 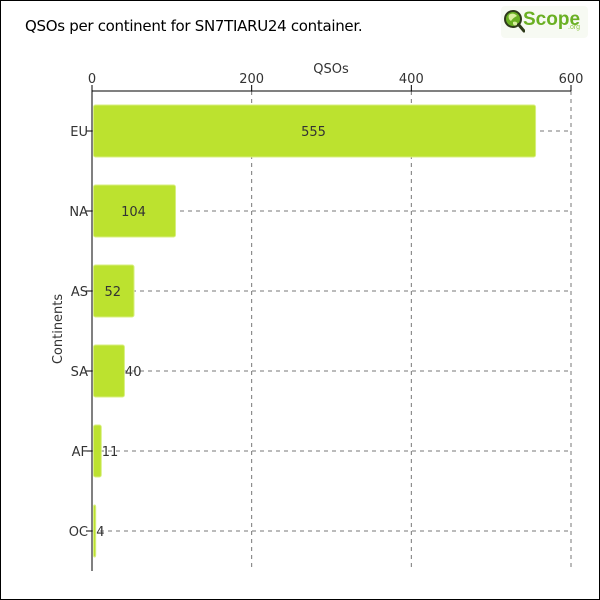 I want to click on x-tick-label: 0, so click(x=92, y=79).